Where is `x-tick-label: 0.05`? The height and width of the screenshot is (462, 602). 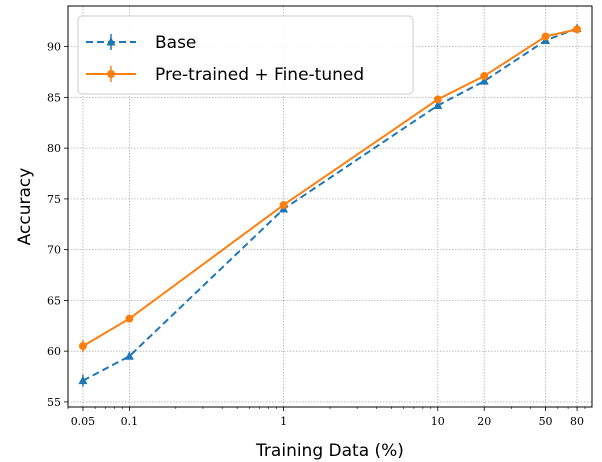 x-tick-label: 0.05 is located at coordinates (83, 421).